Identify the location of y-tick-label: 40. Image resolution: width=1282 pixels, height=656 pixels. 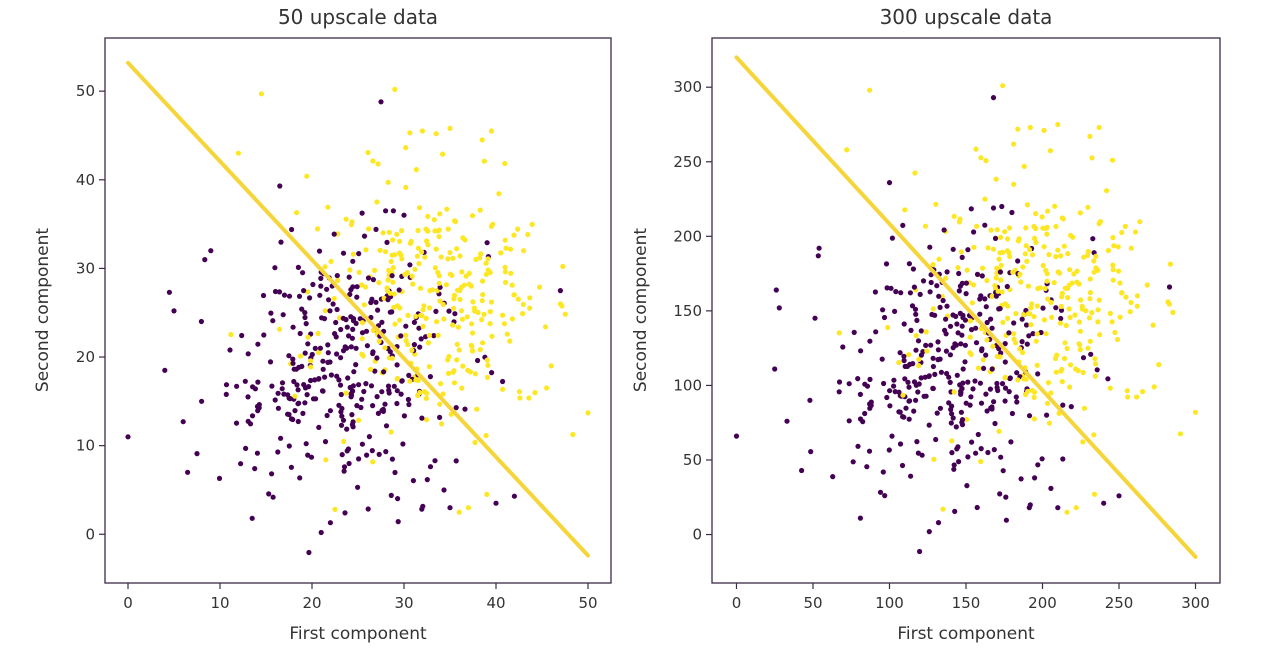
(85, 180).